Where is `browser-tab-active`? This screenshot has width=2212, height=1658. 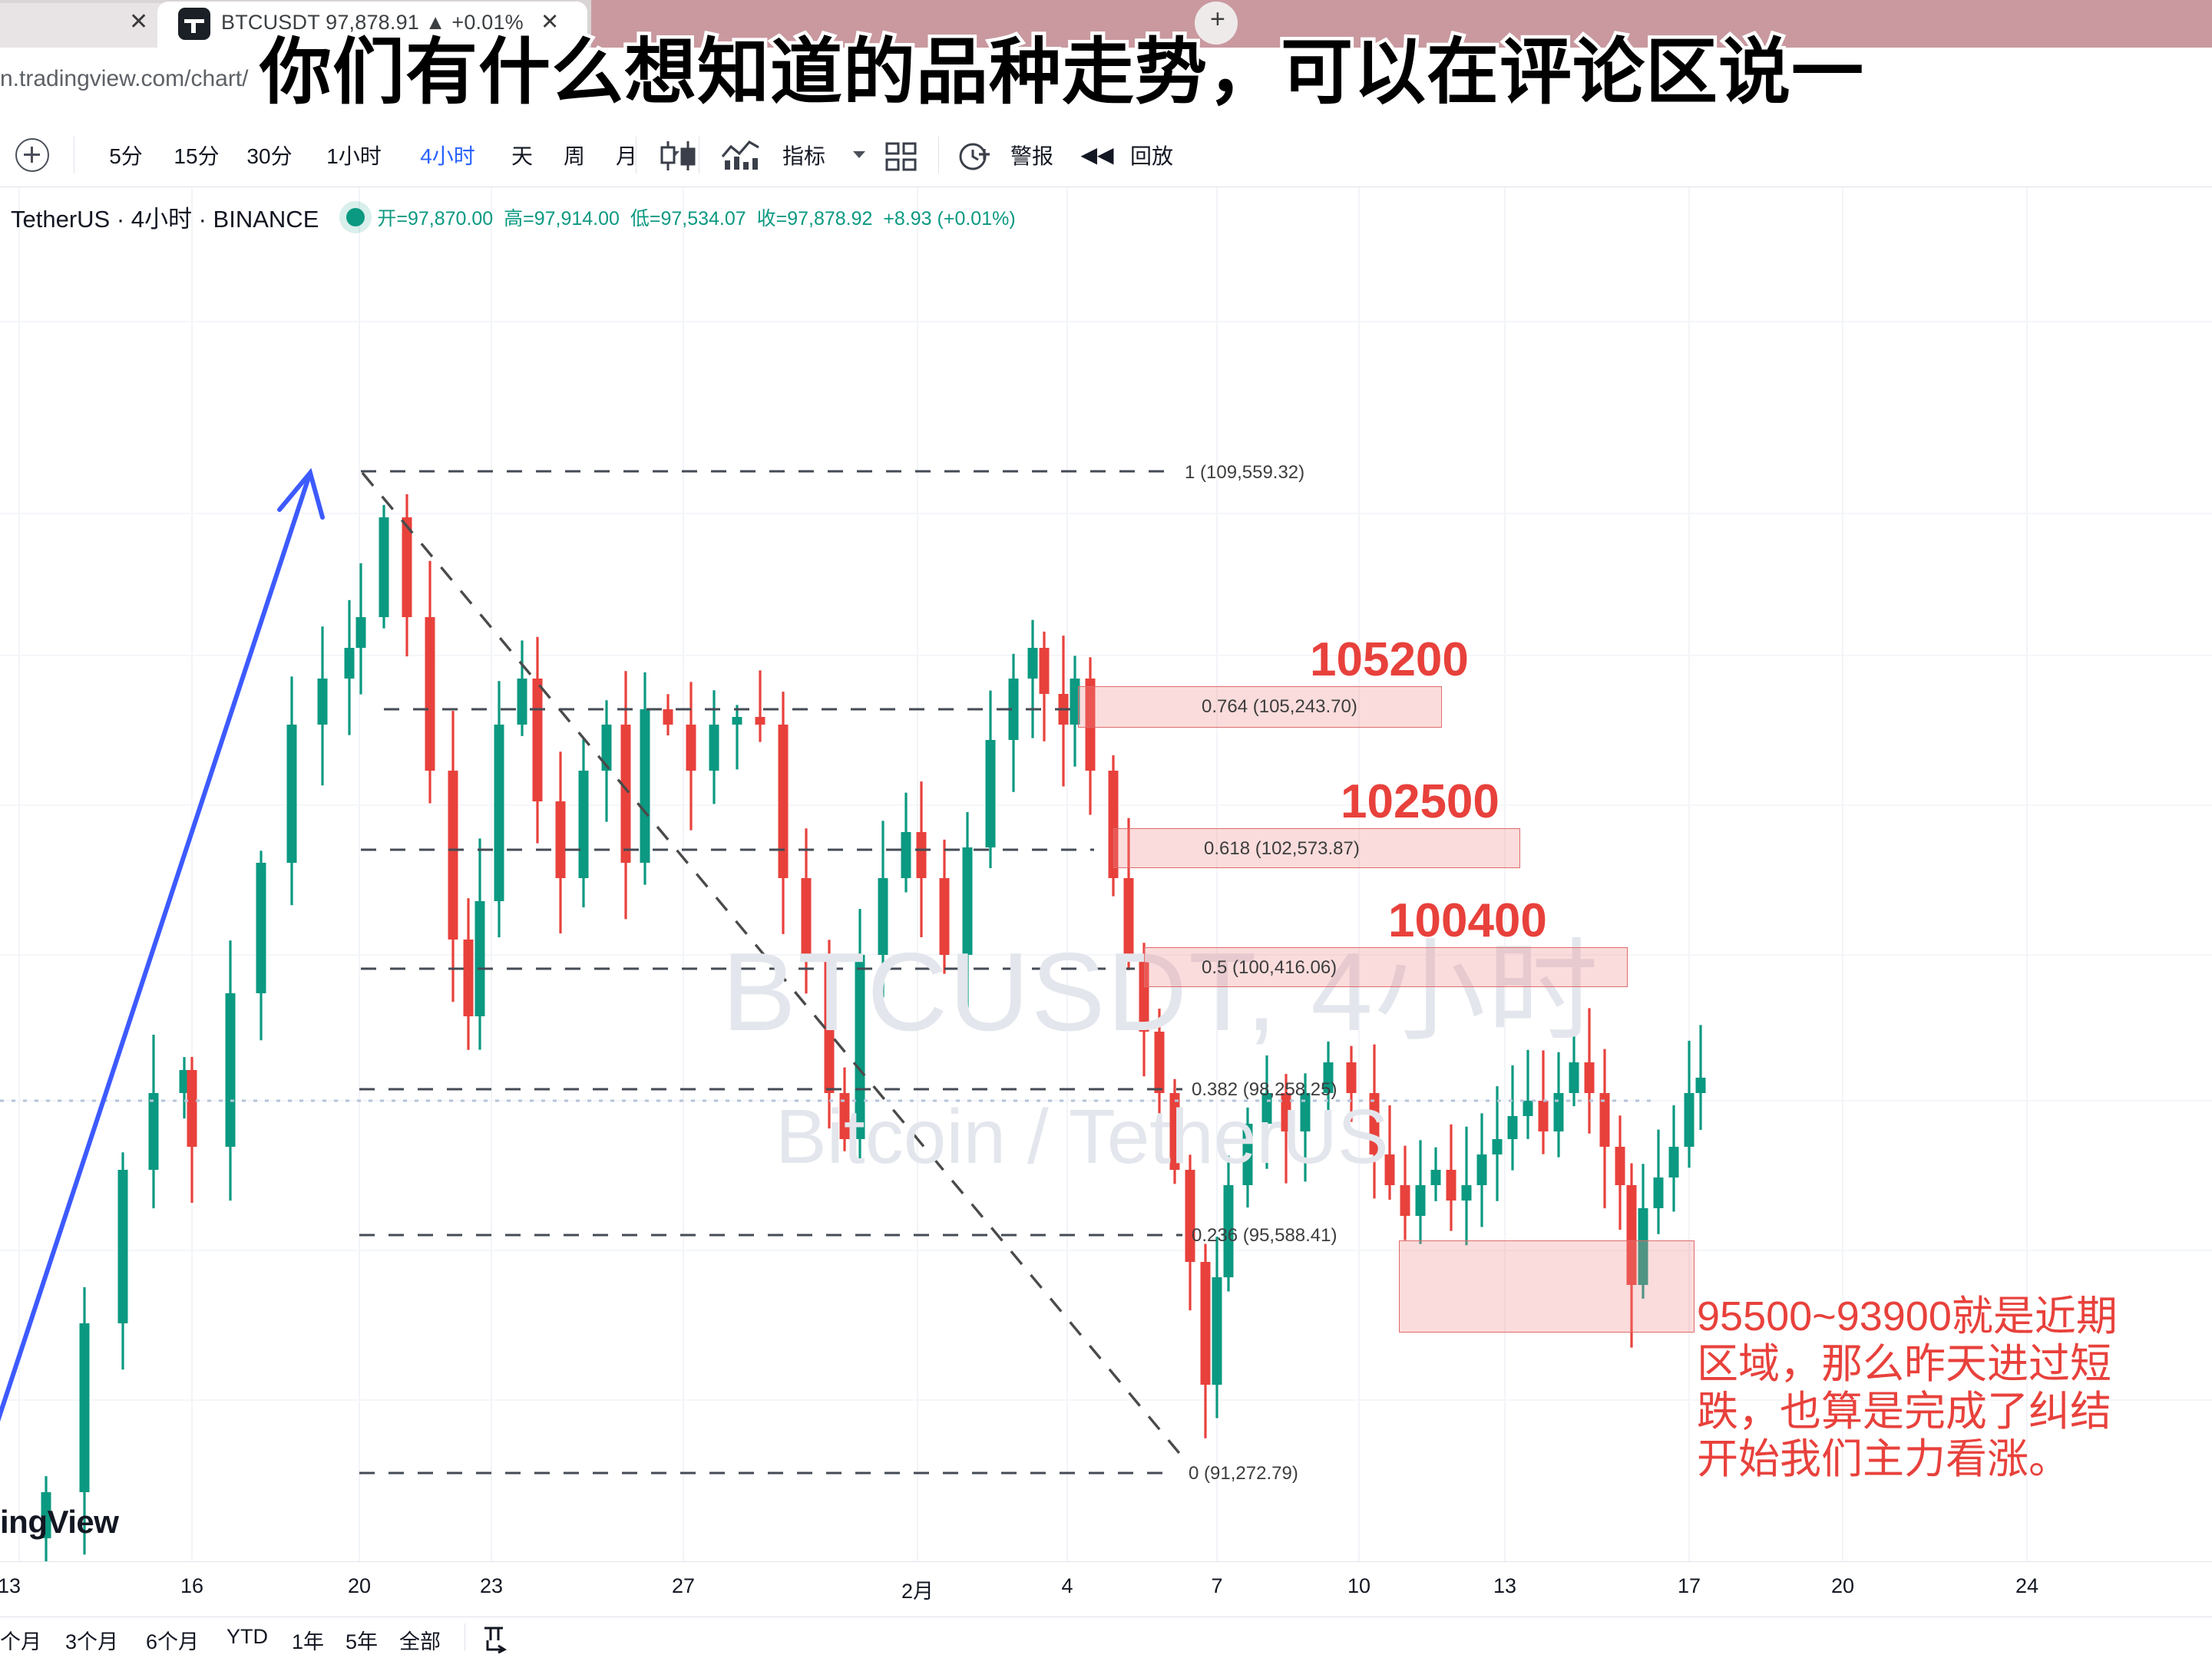
browser-tab-active is located at coordinates (372, 25).